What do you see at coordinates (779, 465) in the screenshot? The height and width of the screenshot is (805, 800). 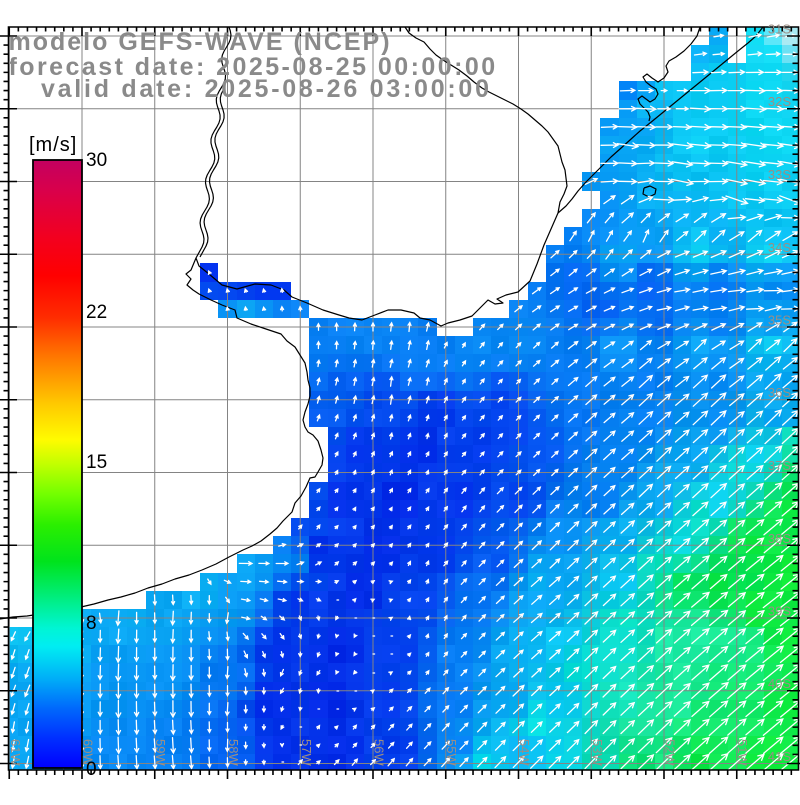 I see `svg-text: 37S` at bounding box center [779, 465].